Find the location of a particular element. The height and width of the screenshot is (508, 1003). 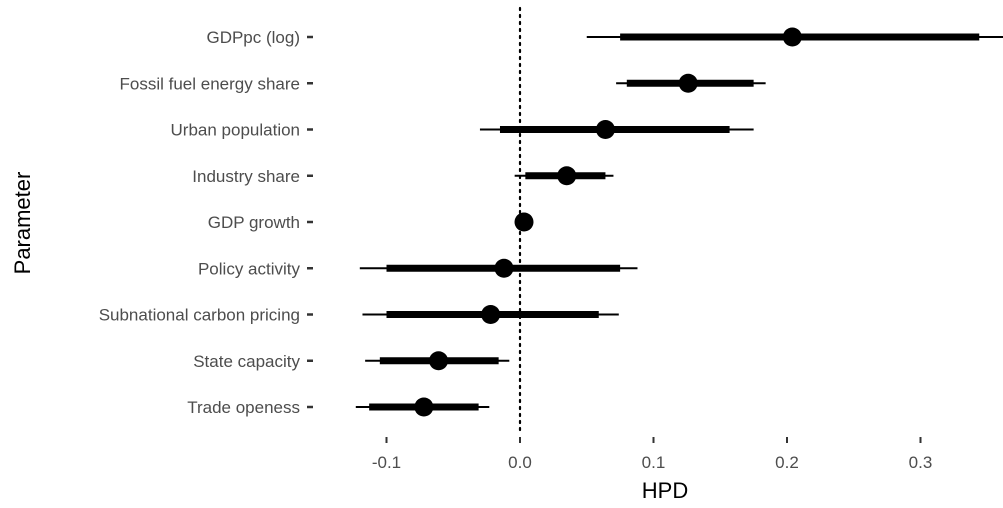

y-tick-label: State capacity is located at coordinates (246, 361).